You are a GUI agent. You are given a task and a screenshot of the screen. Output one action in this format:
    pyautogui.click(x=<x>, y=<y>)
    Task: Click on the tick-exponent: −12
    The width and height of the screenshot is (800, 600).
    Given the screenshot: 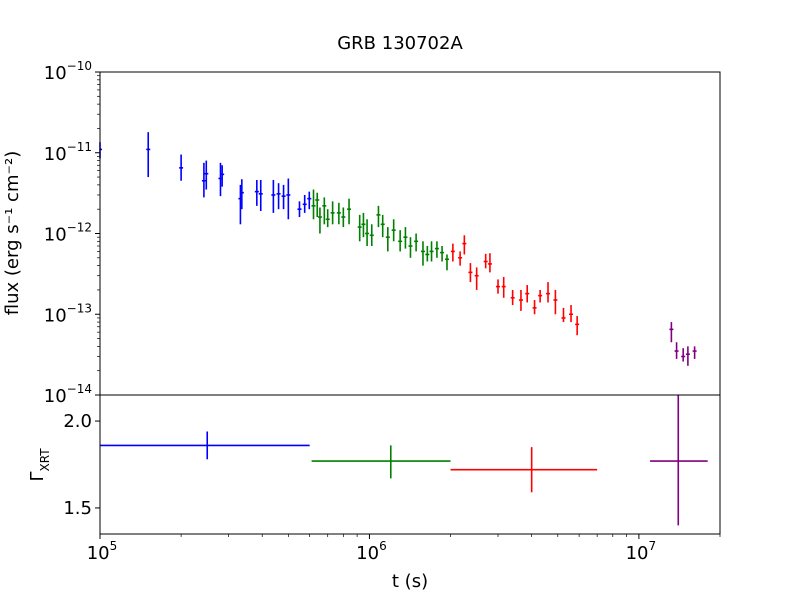 What is the action you would take?
    pyautogui.click(x=79, y=228)
    